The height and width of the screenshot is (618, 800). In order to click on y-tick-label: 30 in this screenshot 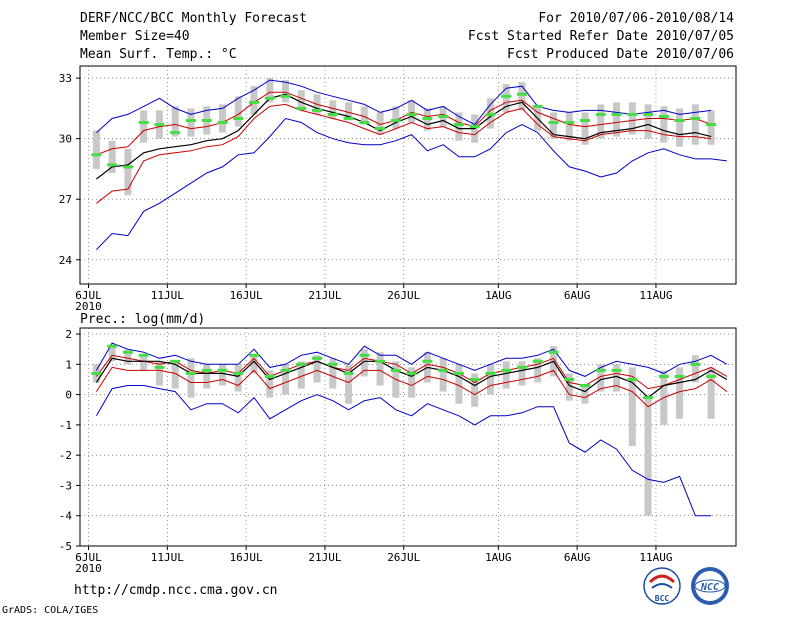, I will do `click(65, 139)`.